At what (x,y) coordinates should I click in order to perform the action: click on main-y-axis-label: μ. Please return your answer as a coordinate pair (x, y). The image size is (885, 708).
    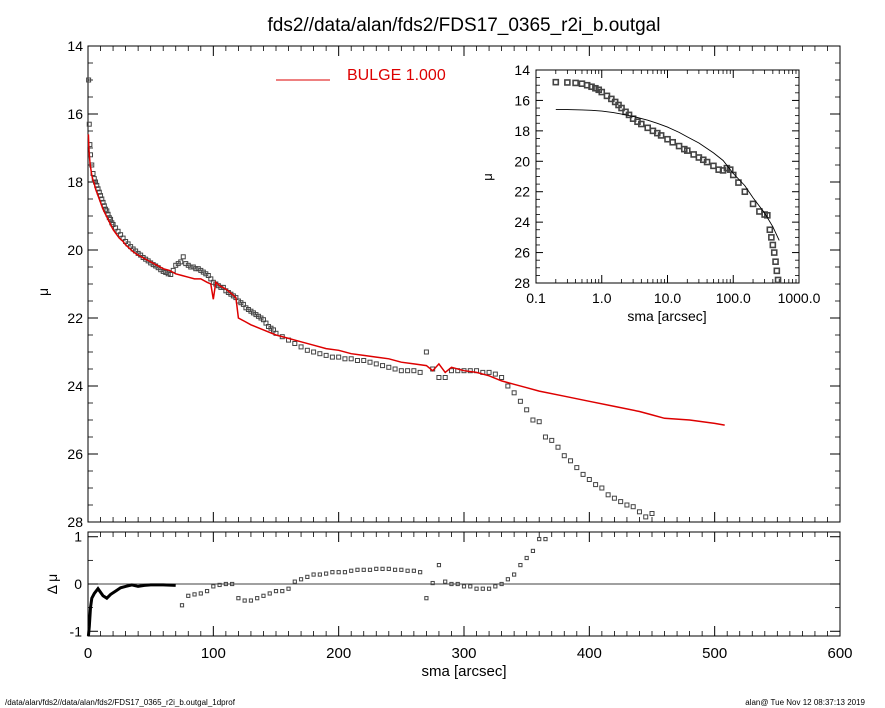
    Looking at the image, I should click on (43, 292).